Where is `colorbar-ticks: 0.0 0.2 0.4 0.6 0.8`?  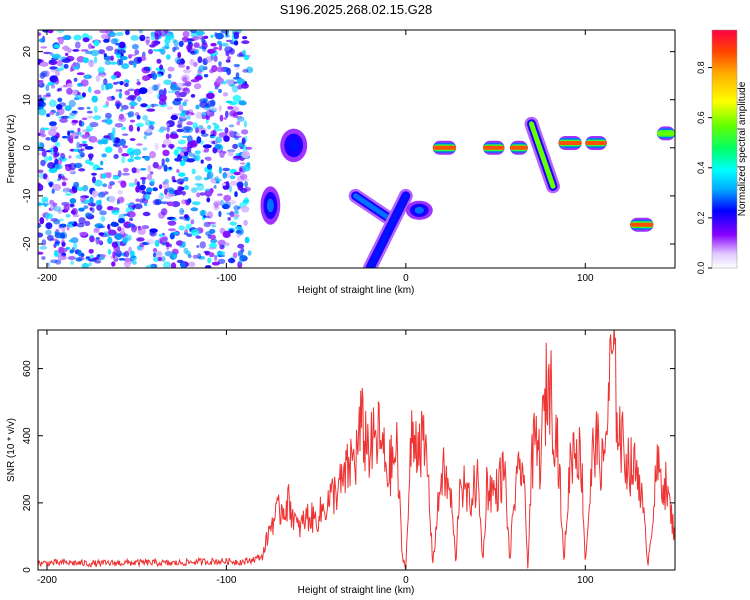
colorbar-ticks: 0.0 0.2 0.4 0.6 0.8 is located at coordinates (704, 167).